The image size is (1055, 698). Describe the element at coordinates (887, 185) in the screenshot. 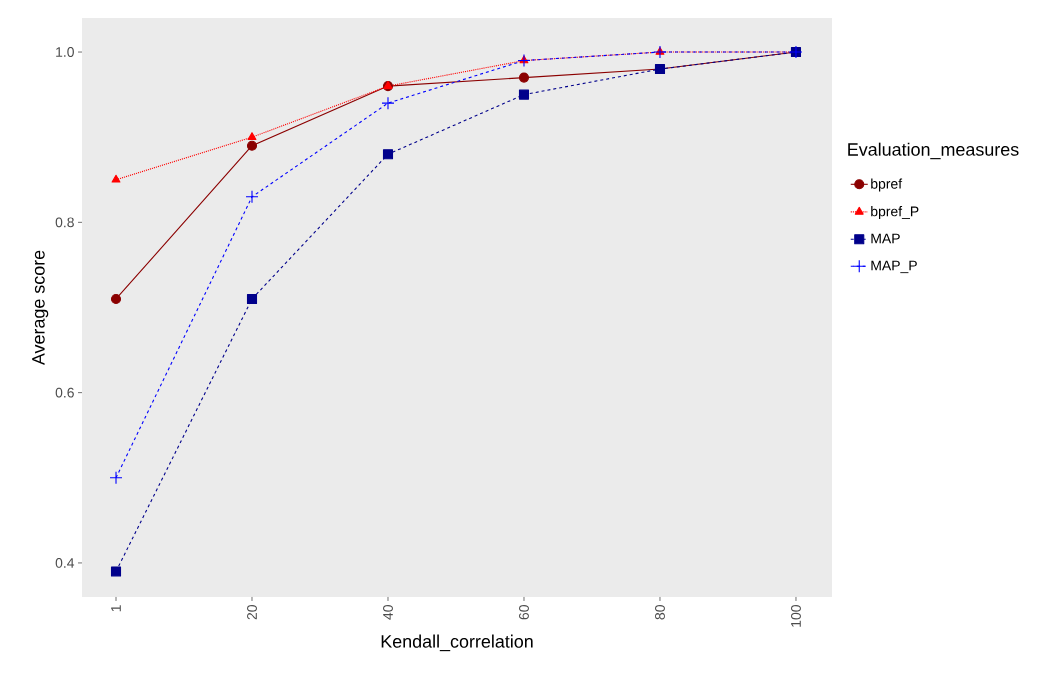

I see `legend-label: bpref` at that location.